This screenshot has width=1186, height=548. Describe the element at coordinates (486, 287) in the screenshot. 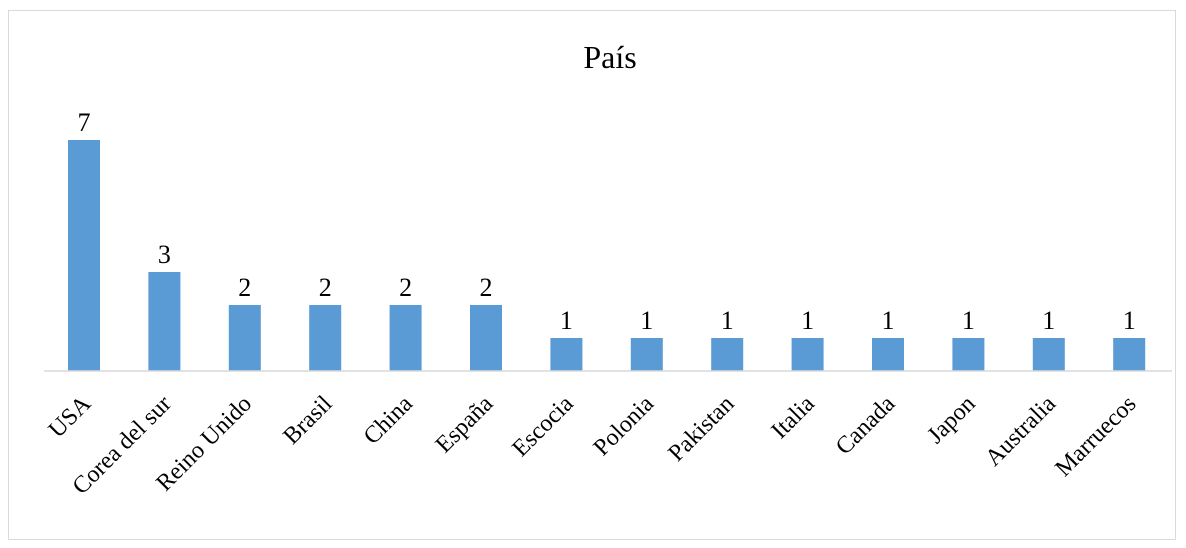

I see `data-label-espana: 2` at that location.